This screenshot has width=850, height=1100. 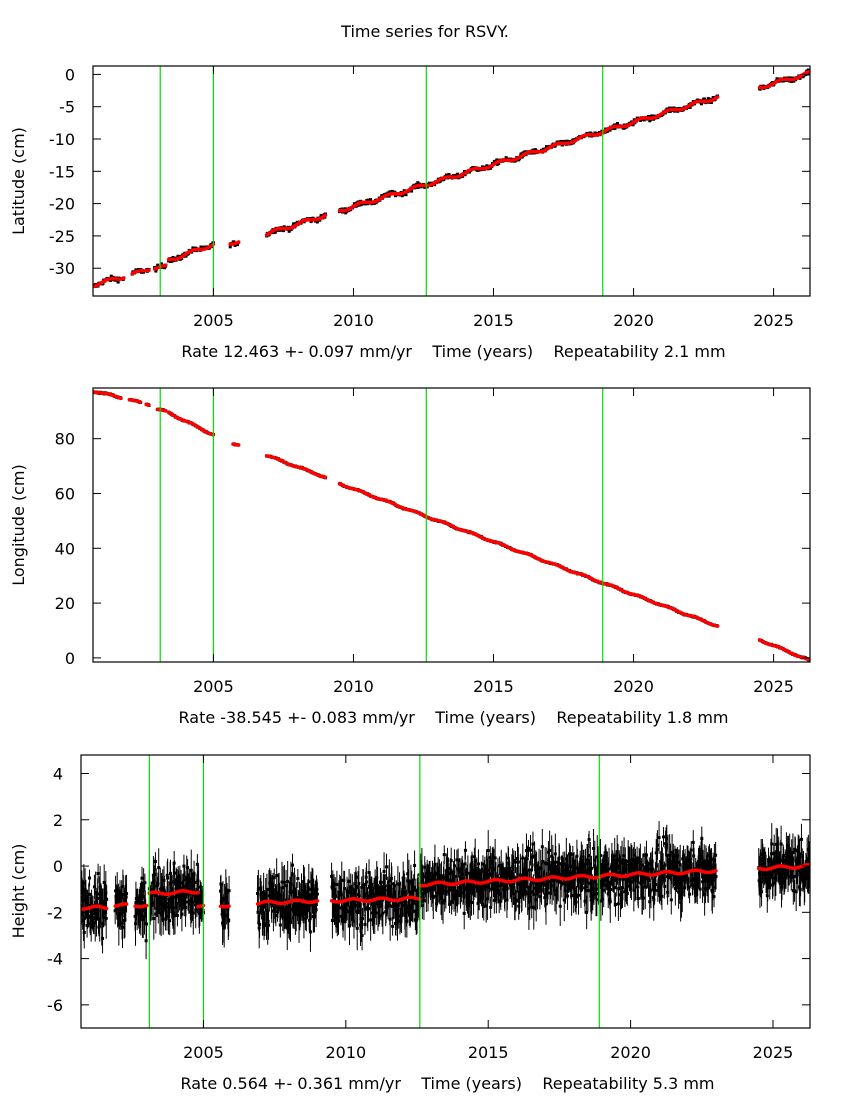 I want to click on y-tick-label: -15, so click(x=62, y=171).